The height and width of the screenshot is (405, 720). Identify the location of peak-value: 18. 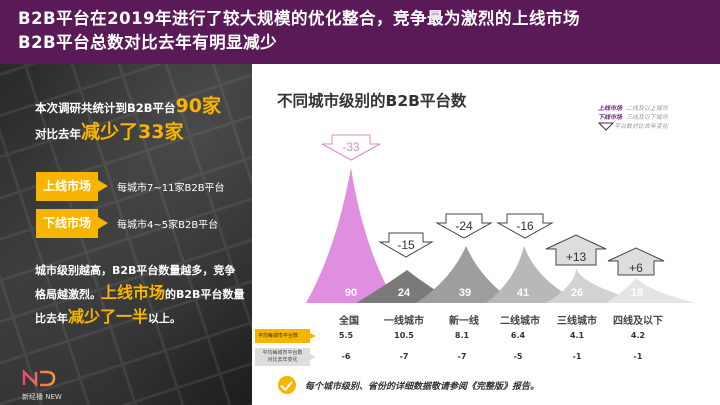
(637, 293).